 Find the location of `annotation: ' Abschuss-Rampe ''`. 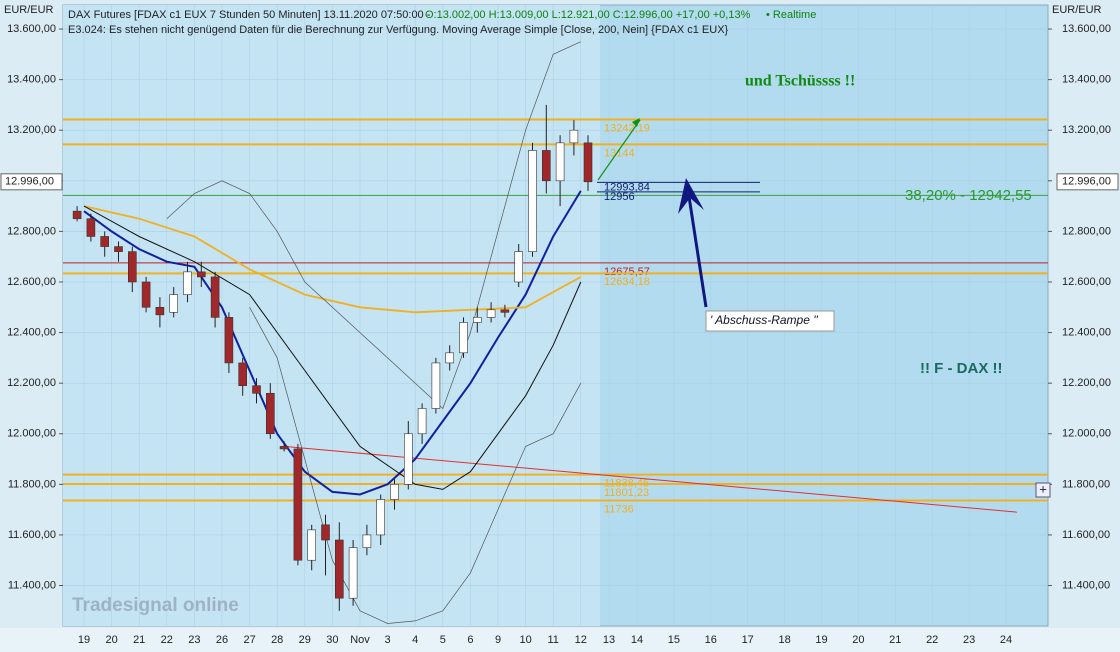

annotation: ' Abschuss-Rampe '' is located at coordinates (764, 320).